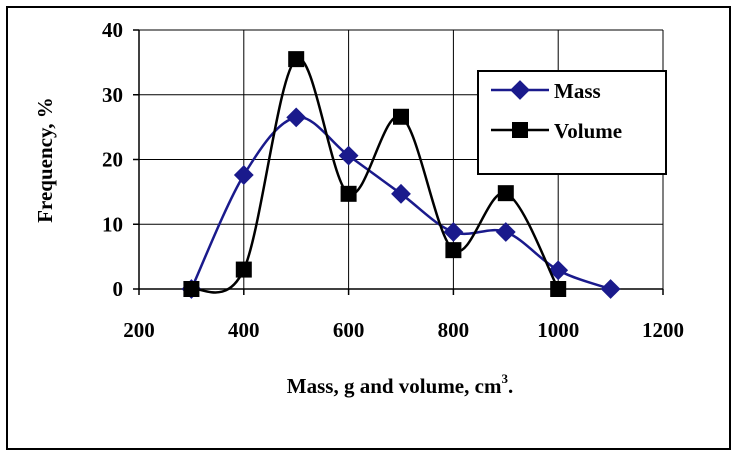 The width and height of the screenshot is (739, 458). I want to click on y-axis-title: Frequency, %, so click(45, 160).